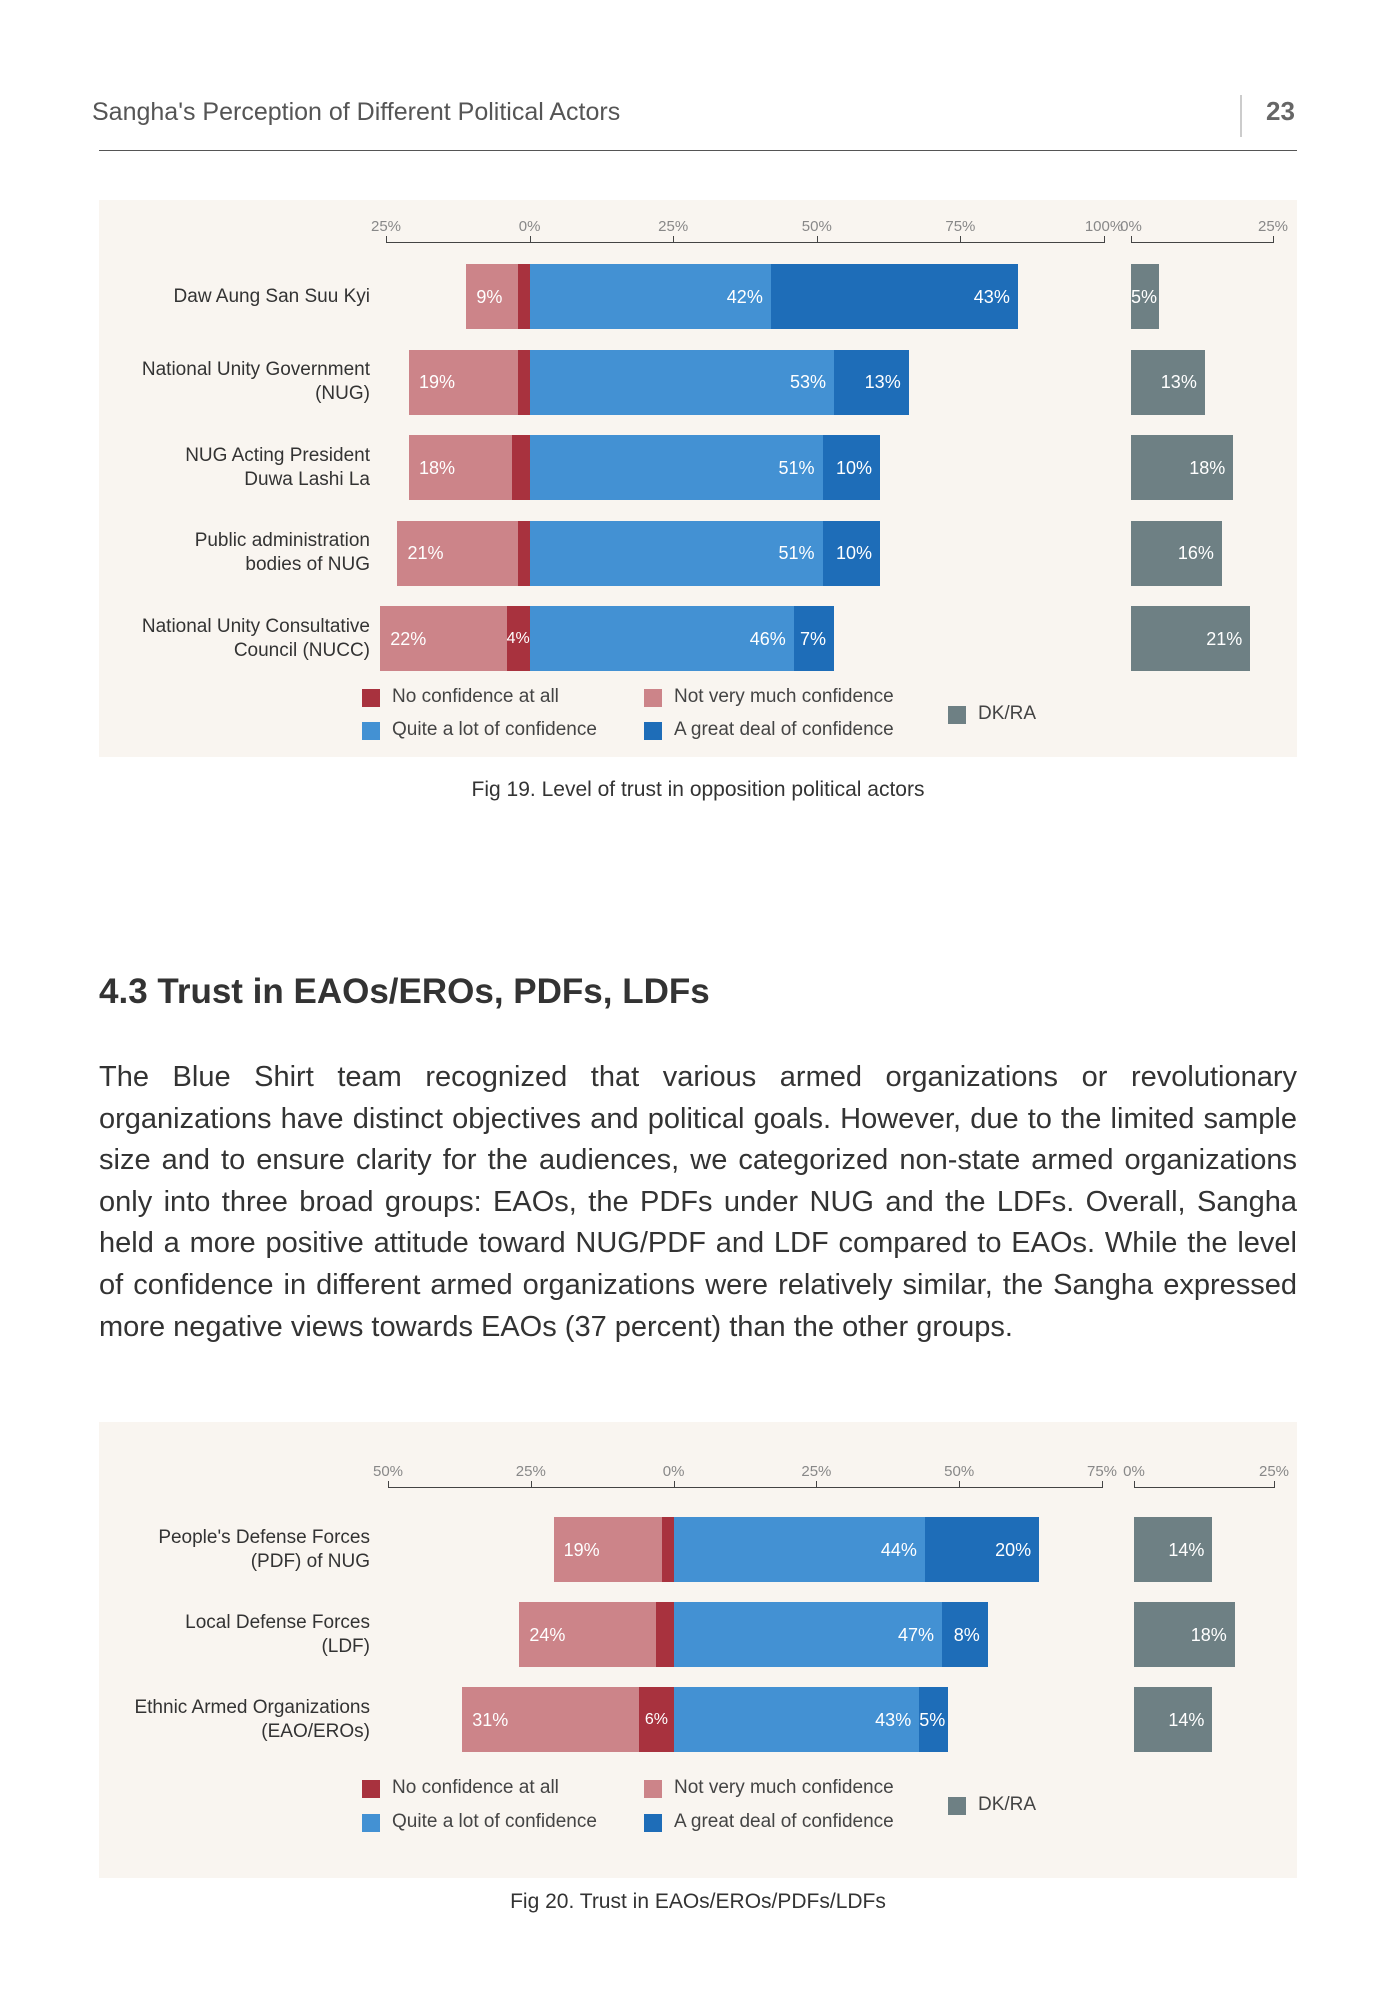 This screenshot has width=1400, height=2000. Describe the element at coordinates (1280, 111) in the screenshot. I see `page-number: 23` at that location.